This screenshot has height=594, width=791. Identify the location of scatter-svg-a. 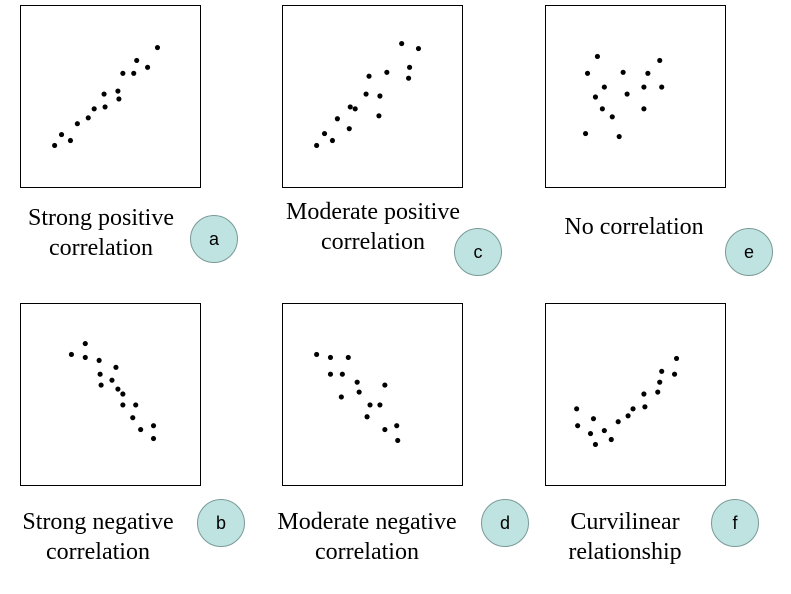
(106, 96).